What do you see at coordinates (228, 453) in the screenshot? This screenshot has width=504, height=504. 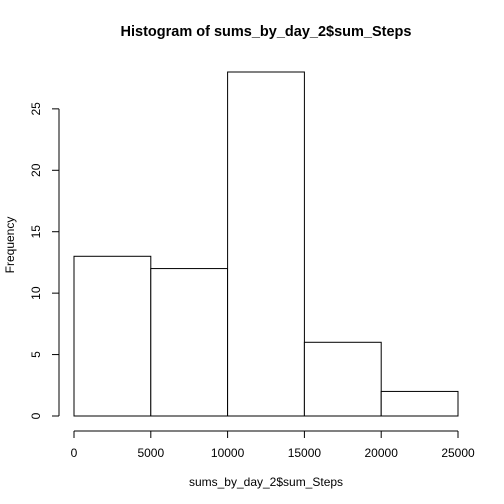 I see `x-tick-label-2: 10000` at bounding box center [228, 453].